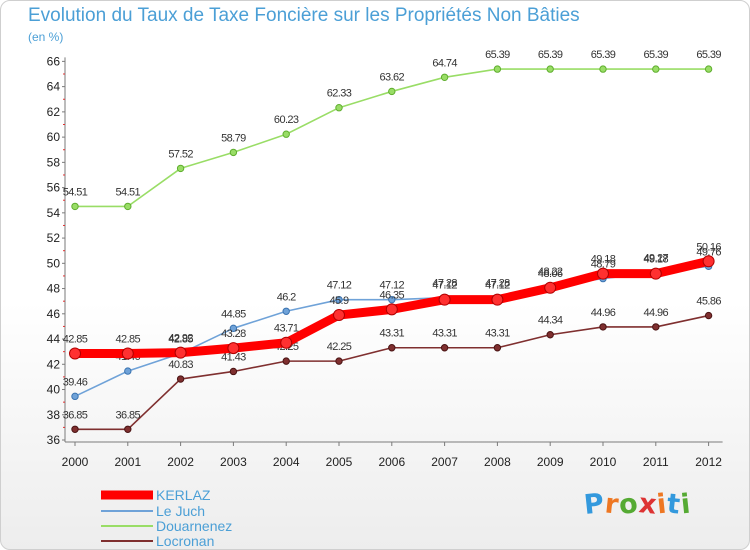 The height and width of the screenshot is (550, 750). I want to click on data-label: 48.06, so click(550, 274).